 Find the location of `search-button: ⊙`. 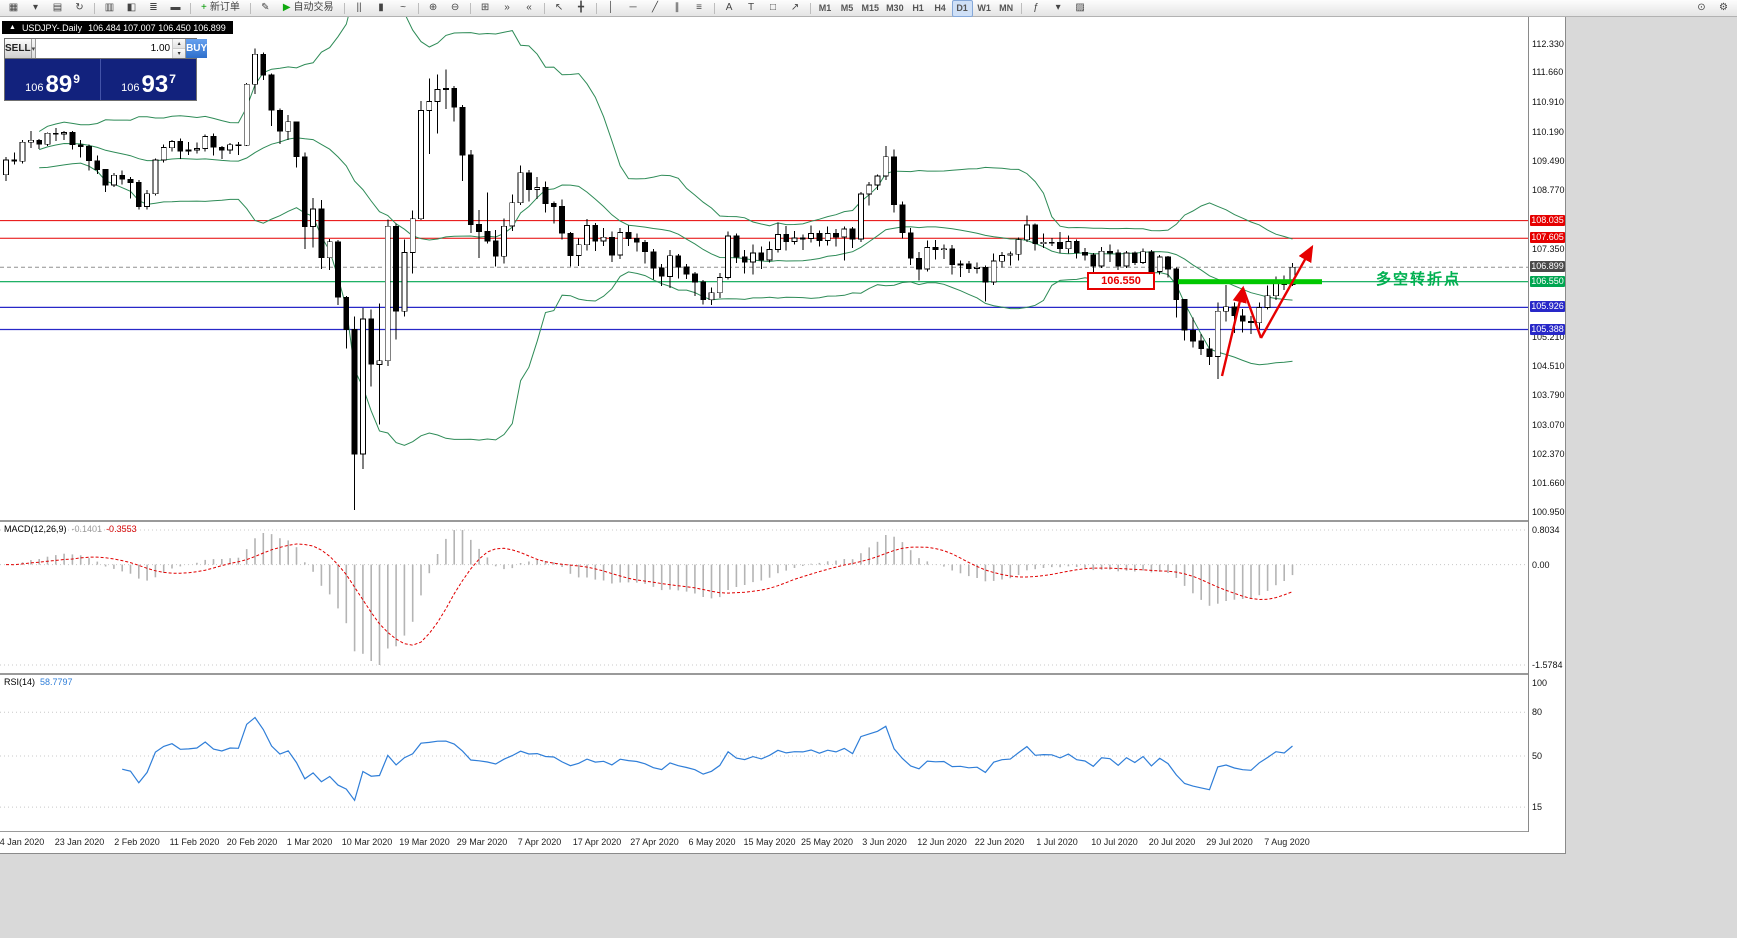

search-button: ⊙ is located at coordinates (1701, 8).